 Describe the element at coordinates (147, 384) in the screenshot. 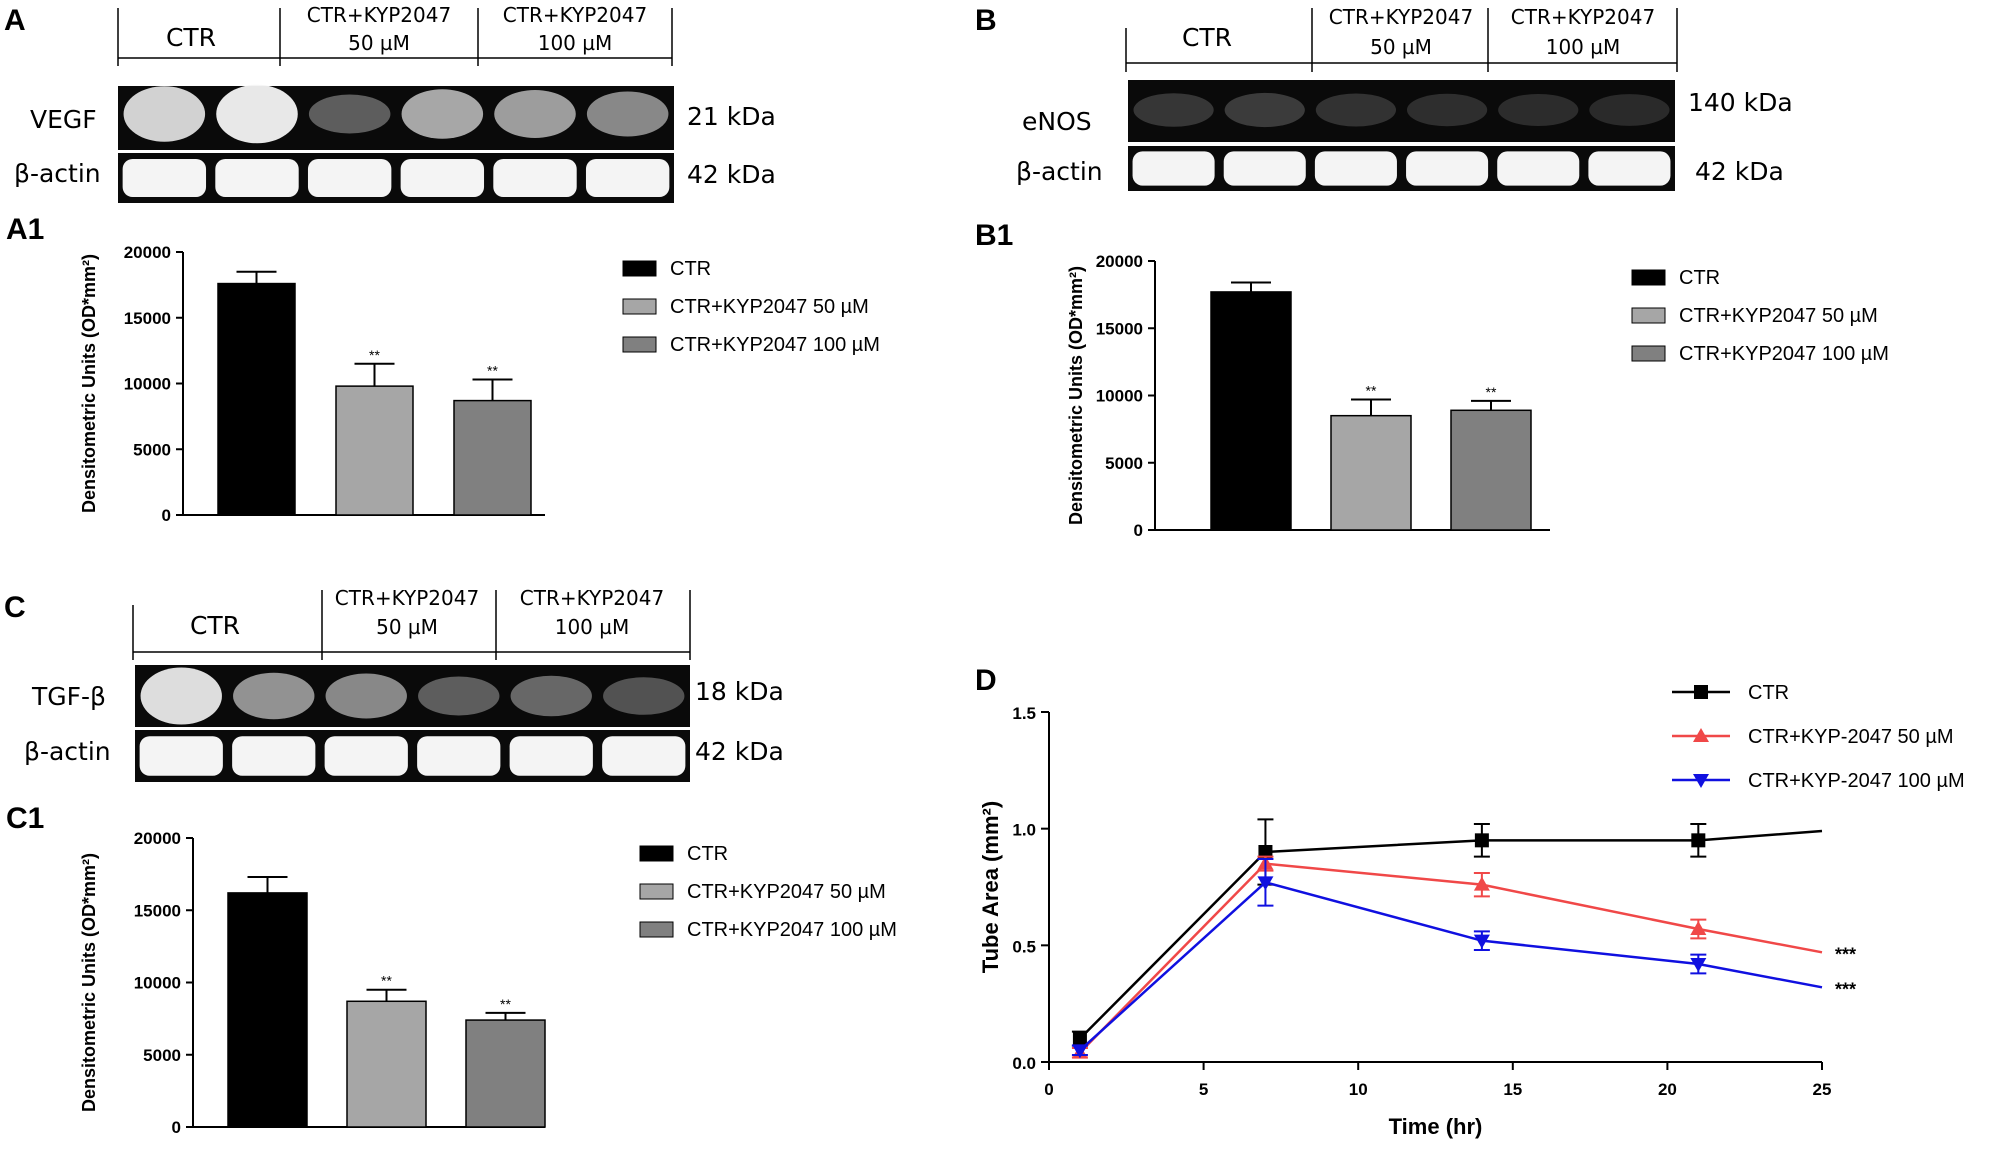

I see `a1-ytick-label: 10000` at that location.